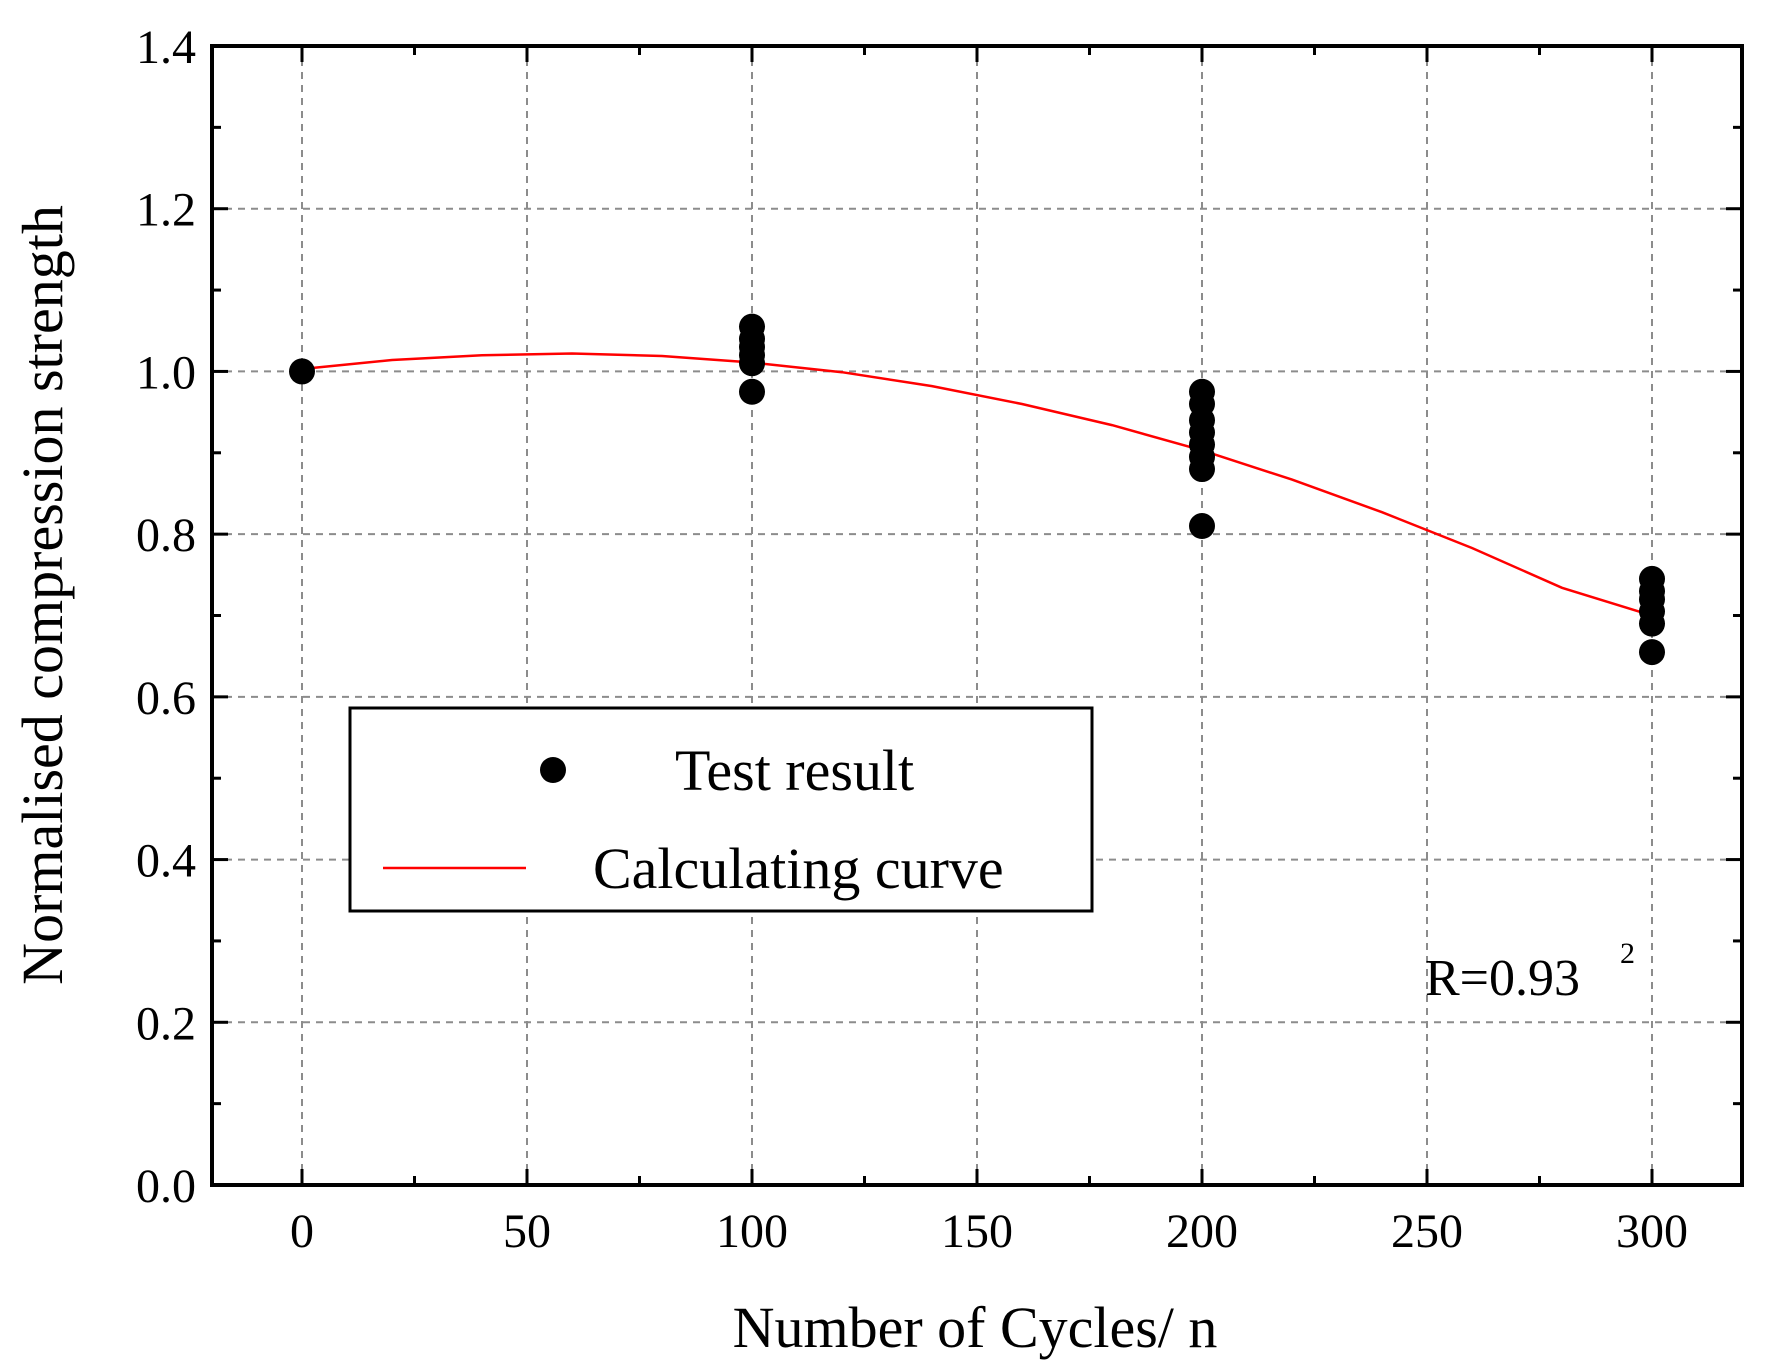 Image resolution: width=1765 pixels, height=1370 pixels. I want to click on y-tick-label: 0.8, so click(166, 535).